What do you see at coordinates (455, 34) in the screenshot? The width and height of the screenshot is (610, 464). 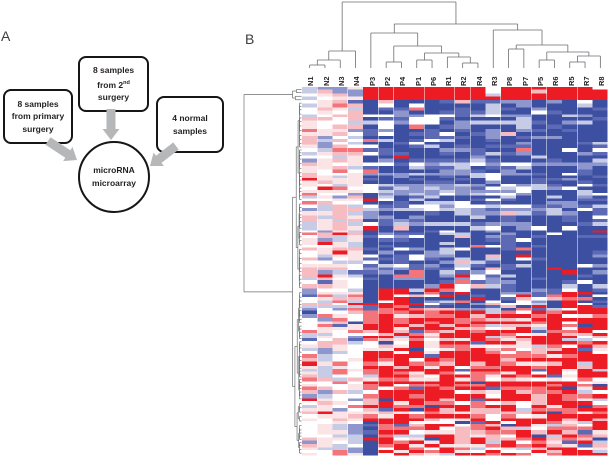 I see `top-dendrogram` at bounding box center [455, 34].